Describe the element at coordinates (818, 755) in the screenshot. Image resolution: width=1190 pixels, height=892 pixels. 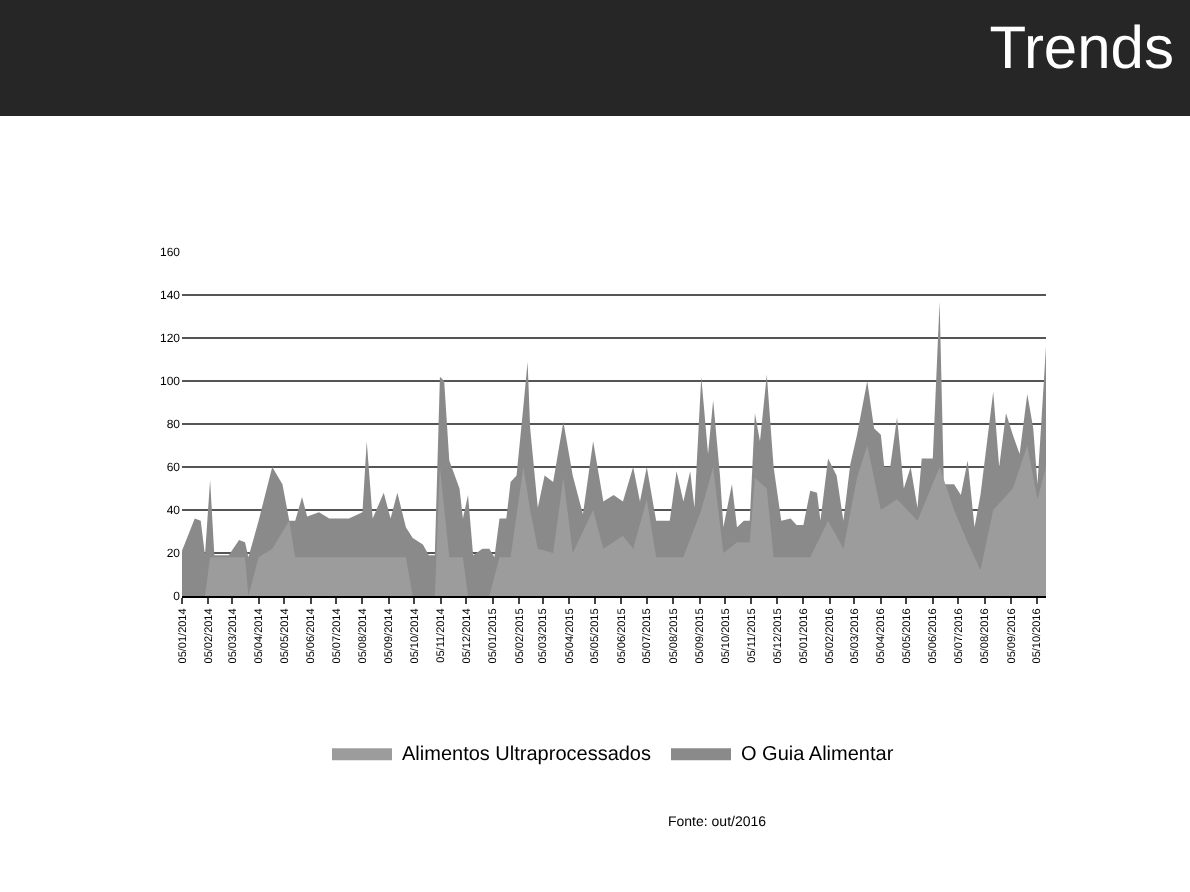
I see `legend-label: O Guia Alimentar` at that location.